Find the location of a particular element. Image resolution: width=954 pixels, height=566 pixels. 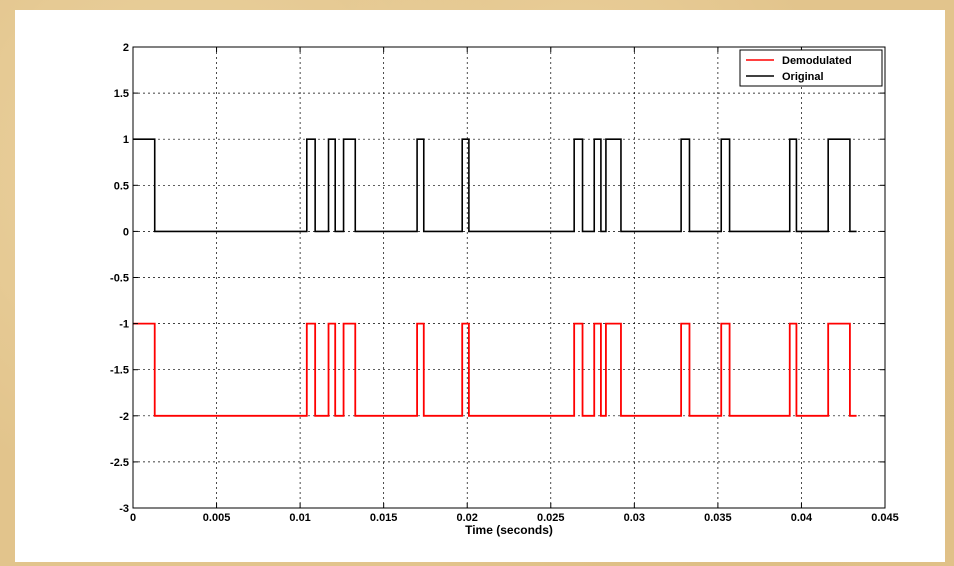

y-tick-label: 1 is located at coordinates (126, 140).